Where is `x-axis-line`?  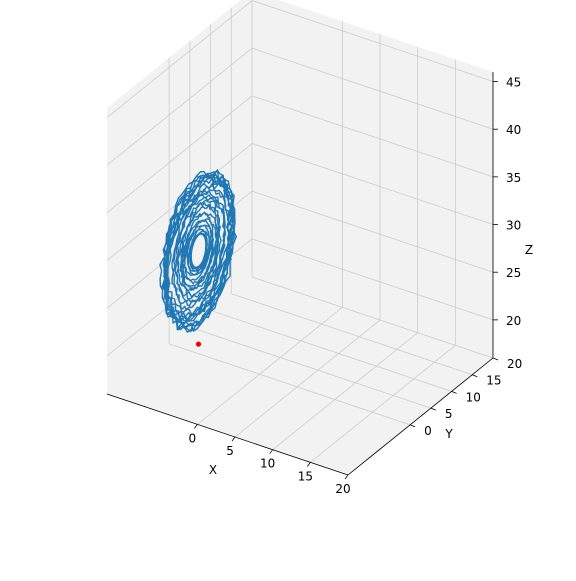 x-axis-line is located at coordinates (227, 434).